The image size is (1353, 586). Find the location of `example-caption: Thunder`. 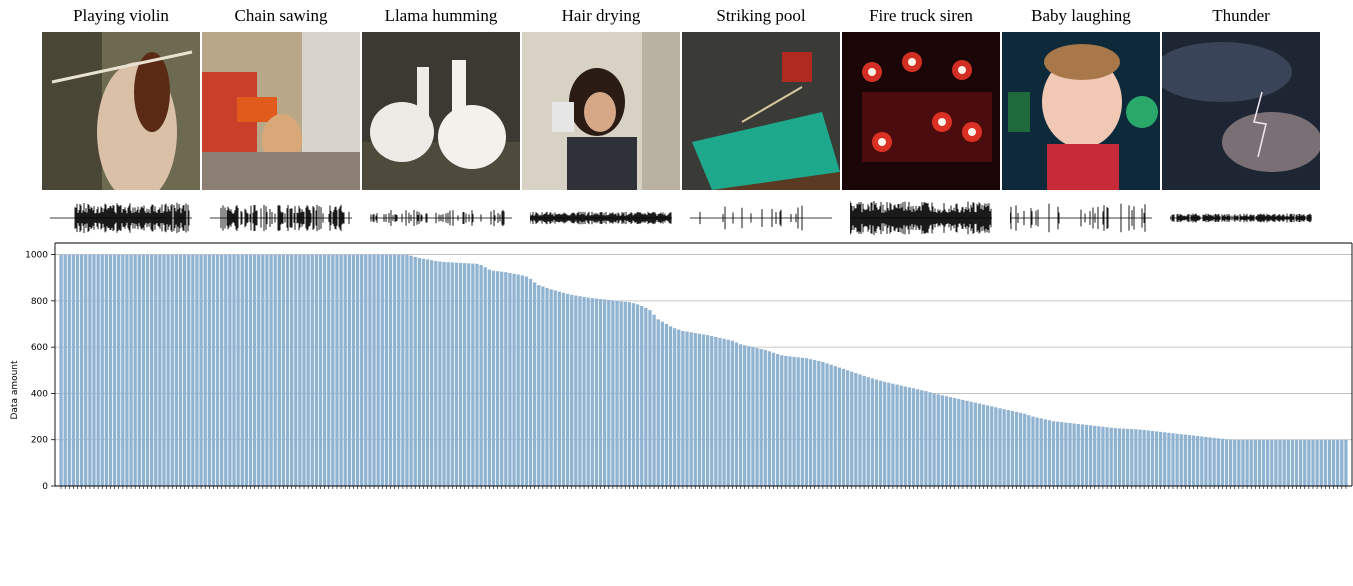

example-caption: Thunder is located at coordinates (1241, 15).